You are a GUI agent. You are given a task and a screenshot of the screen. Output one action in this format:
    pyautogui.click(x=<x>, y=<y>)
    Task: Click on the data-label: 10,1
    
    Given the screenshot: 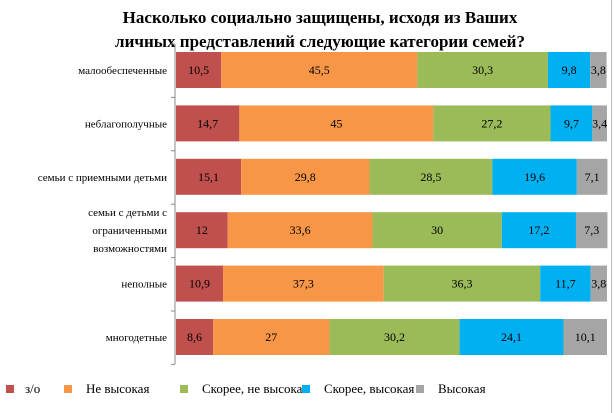 What is the action you would take?
    pyautogui.click(x=585, y=337)
    